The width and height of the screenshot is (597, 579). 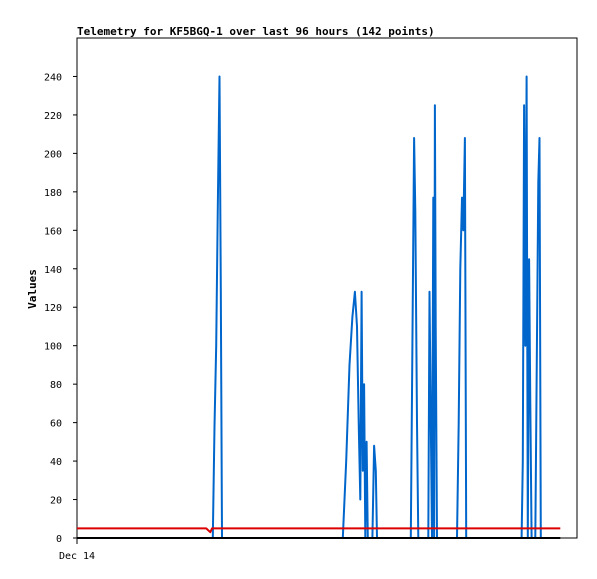 What do you see at coordinates (56, 501) in the screenshot?
I see `y-tick-label: 20` at bounding box center [56, 501].